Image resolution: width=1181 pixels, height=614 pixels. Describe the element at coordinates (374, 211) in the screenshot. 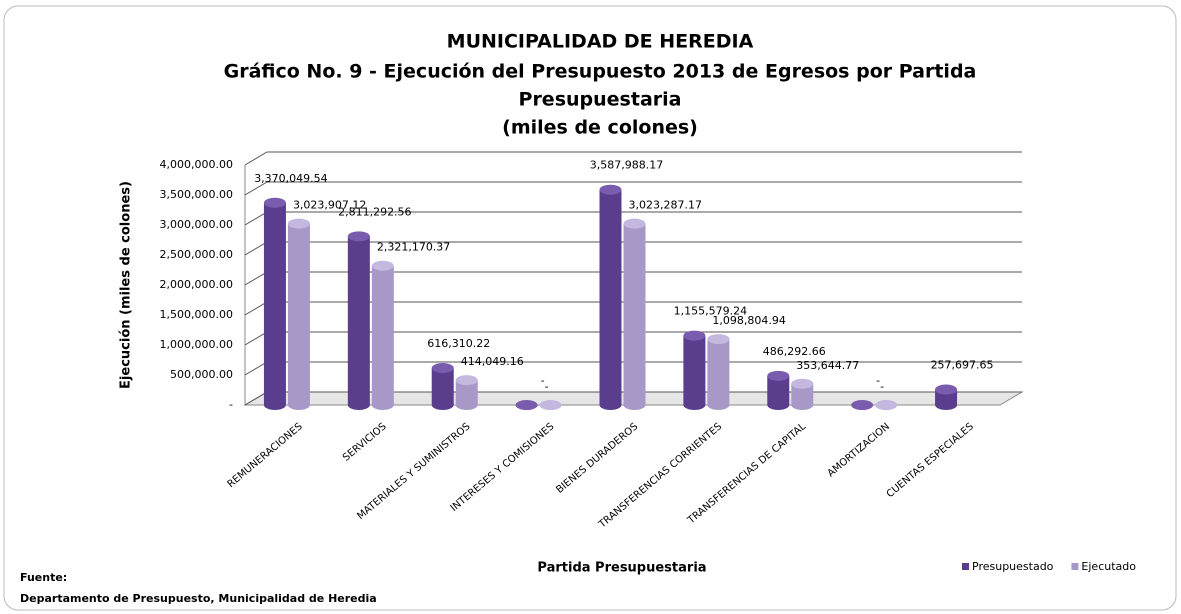

I see `data-label: 2,811,292.56` at that location.